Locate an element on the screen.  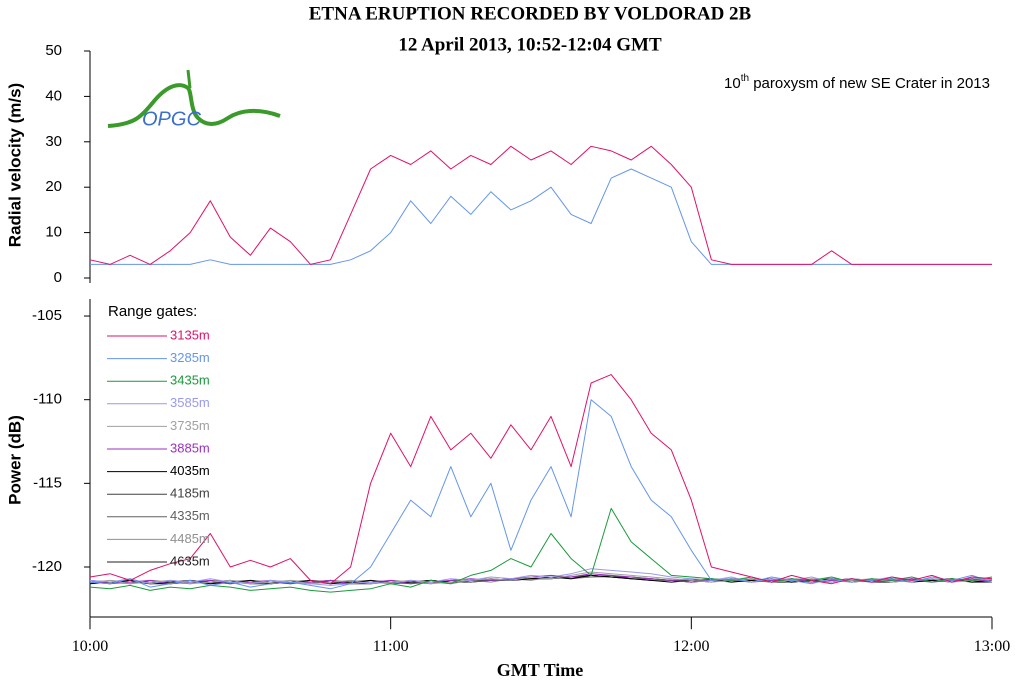
x-tick-label: 13:00 is located at coordinates (992, 646).